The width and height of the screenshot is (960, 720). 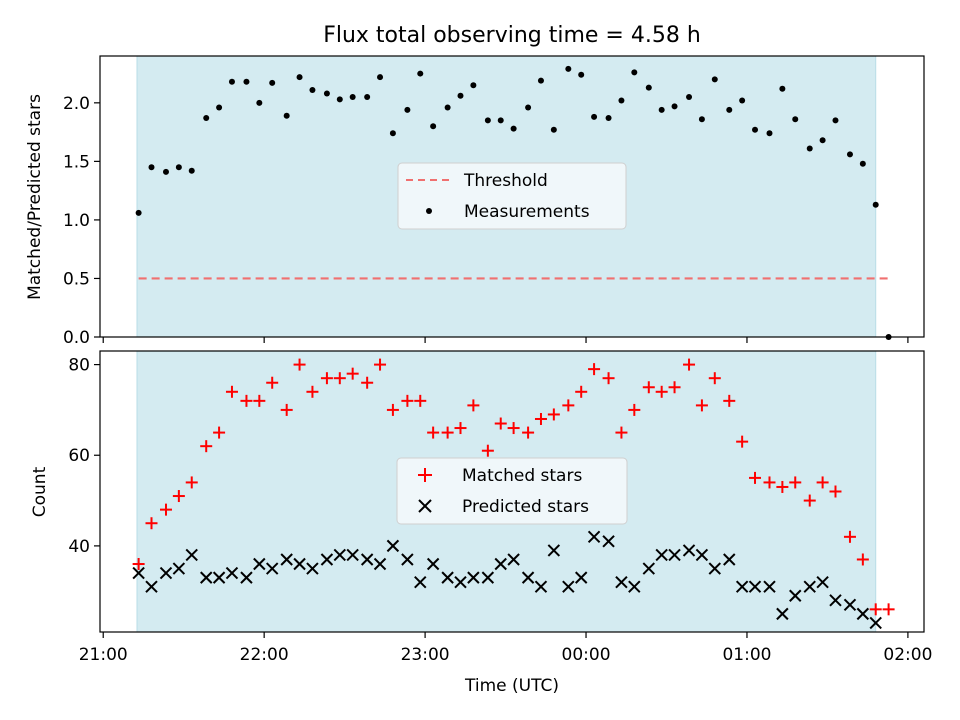 I want to click on legend-matched-swatch, so click(x=425, y=475).